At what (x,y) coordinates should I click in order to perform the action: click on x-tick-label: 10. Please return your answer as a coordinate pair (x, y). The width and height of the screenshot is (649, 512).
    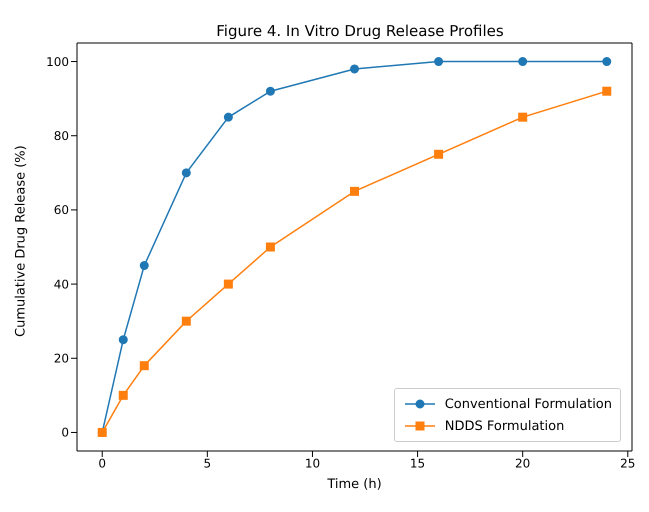
    Looking at the image, I should click on (312, 463).